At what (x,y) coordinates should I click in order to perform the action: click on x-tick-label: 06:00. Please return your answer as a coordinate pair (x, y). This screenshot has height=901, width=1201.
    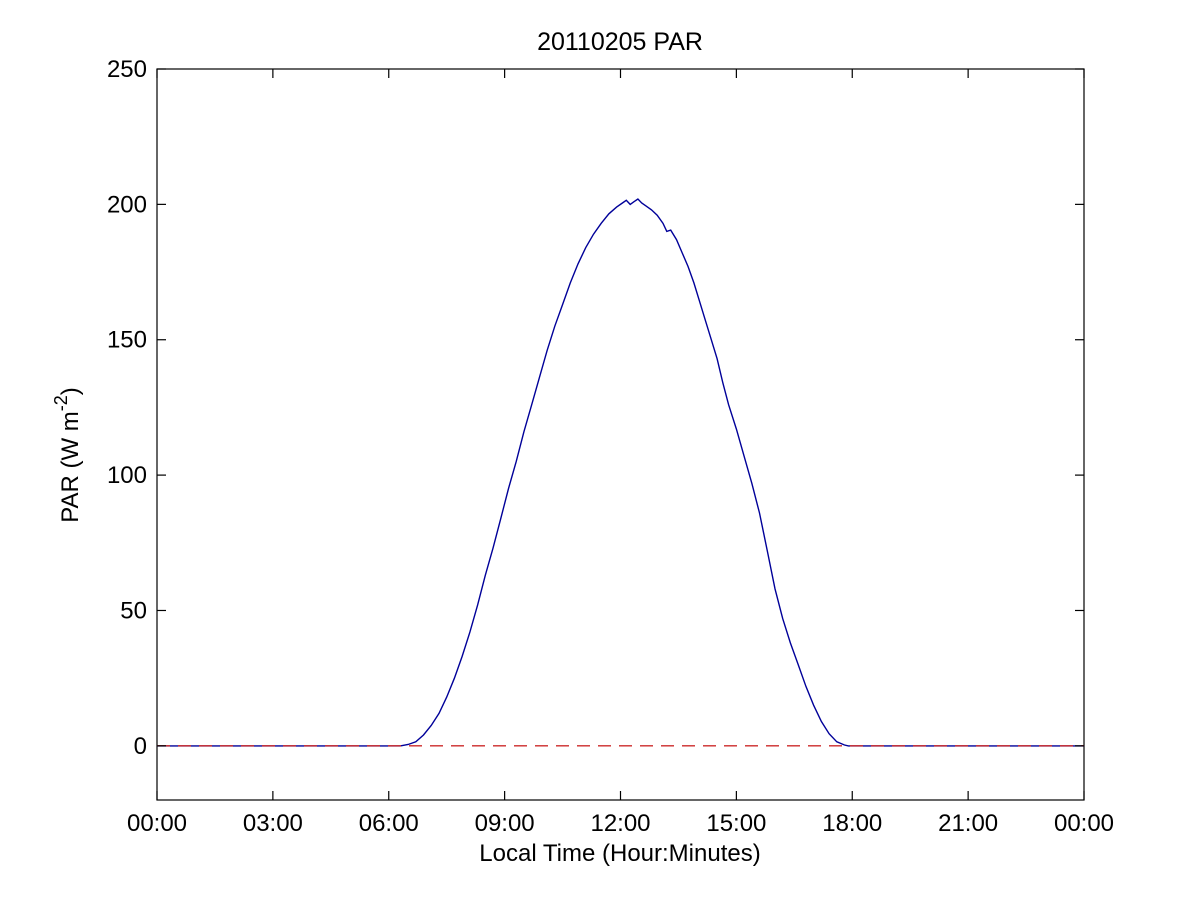
    Looking at the image, I should click on (389, 823).